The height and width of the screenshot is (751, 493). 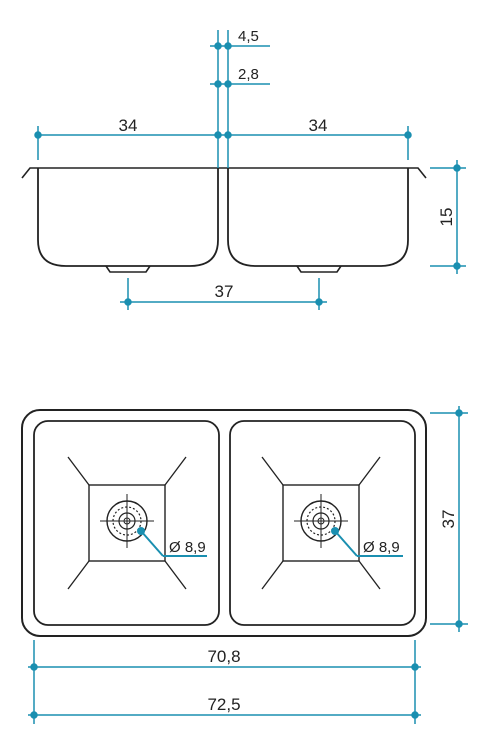 What do you see at coordinates (128, 217) in the screenshot?
I see `left-bowl-profile` at bounding box center [128, 217].